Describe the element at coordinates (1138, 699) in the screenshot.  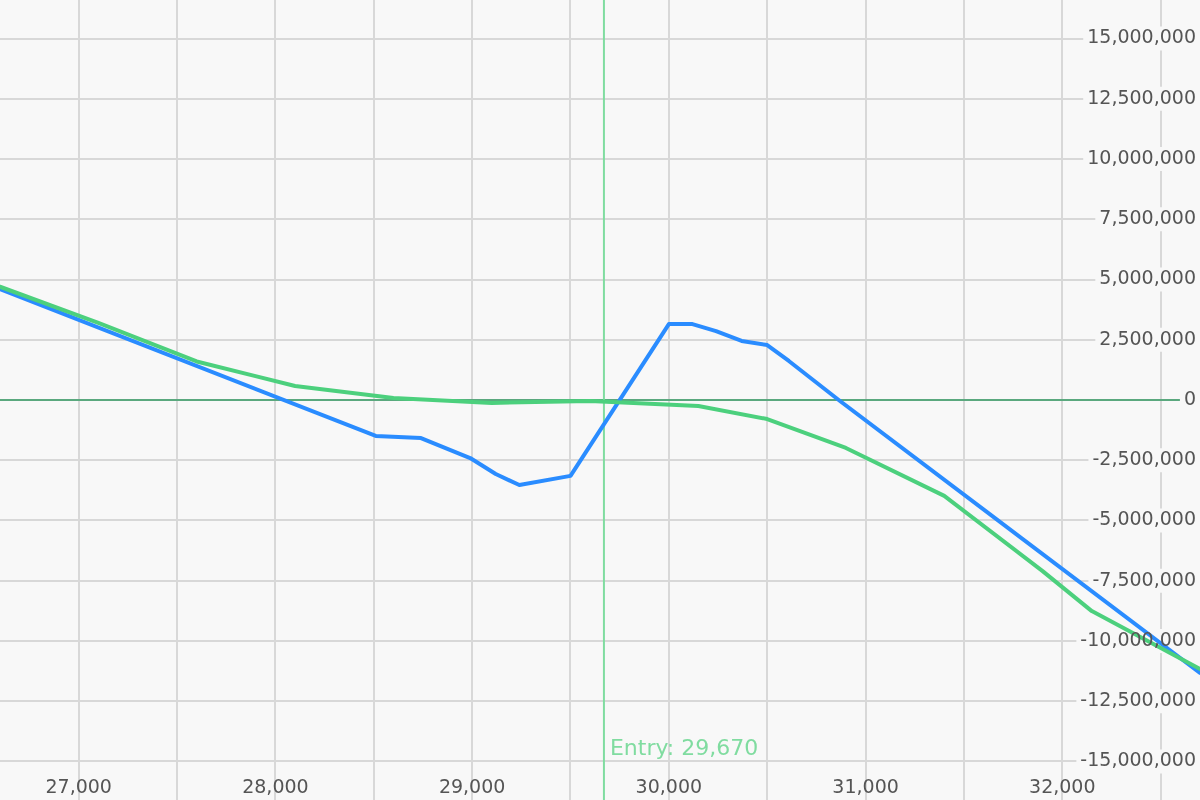
I see `y-tick-label: -12,500,000` at that location.